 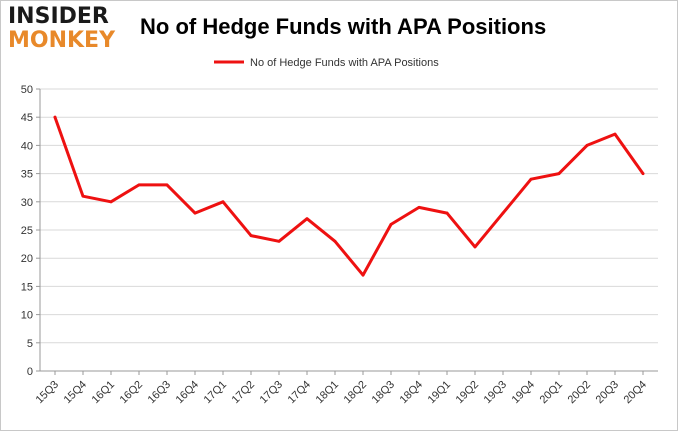 I want to click on y-tick-label: 45, so click(x=27, y=118).